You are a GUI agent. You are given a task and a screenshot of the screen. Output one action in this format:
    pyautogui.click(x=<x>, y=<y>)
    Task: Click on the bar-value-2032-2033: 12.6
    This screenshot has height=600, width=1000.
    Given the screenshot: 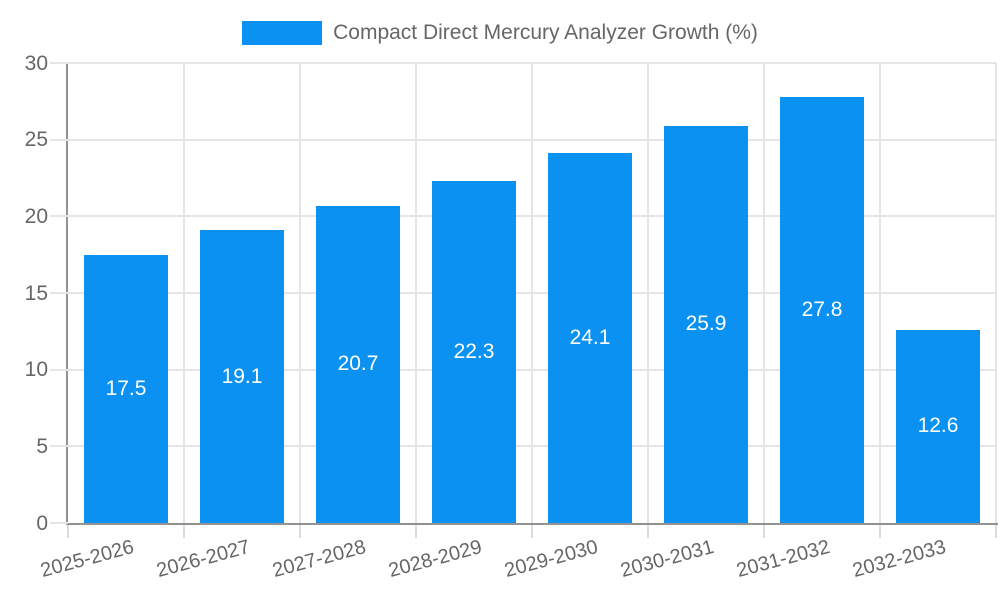 What is the action you would take?
    pyautogui.click(x=938, y=426)
    